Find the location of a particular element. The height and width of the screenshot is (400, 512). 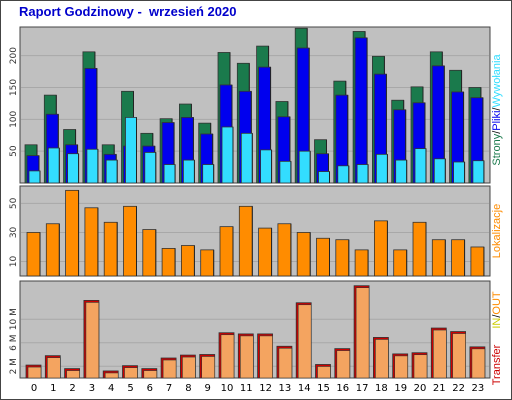

x-tick-label: 19 is located at coordinates (400, 388).